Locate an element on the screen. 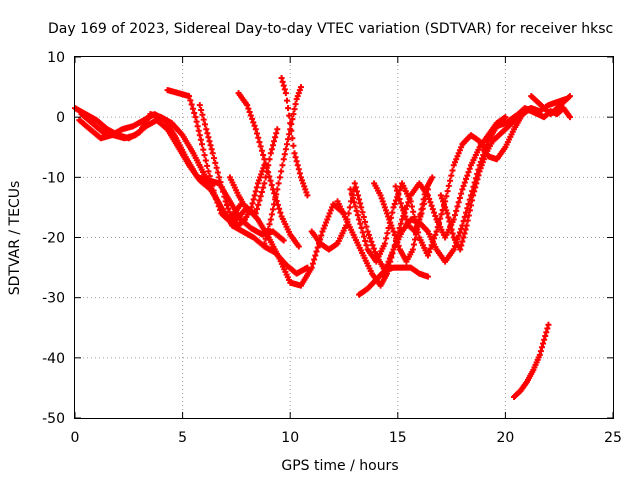 The width and height of the screenshot is (640, 480). x-tick-label: 15 is located at coordinates (398, 438).